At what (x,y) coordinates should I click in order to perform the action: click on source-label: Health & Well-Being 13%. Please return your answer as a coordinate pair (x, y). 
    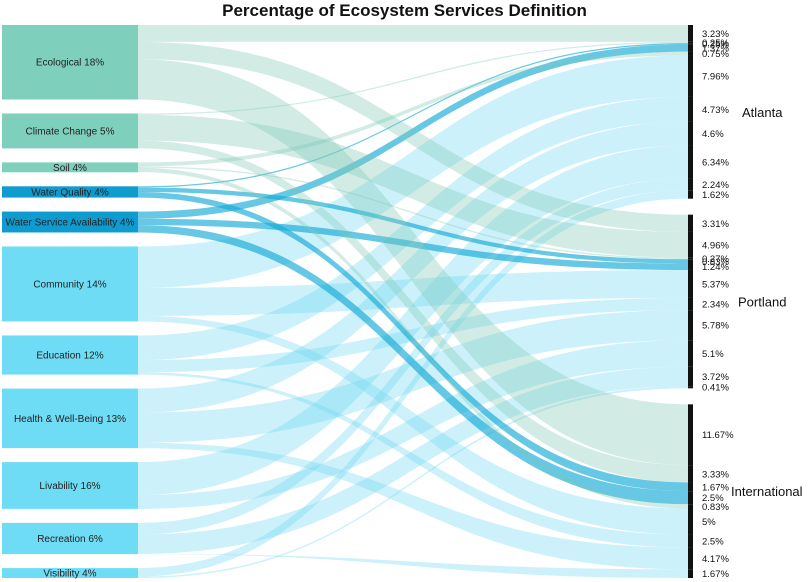
    Looking at the image, I should click on (70, 419).